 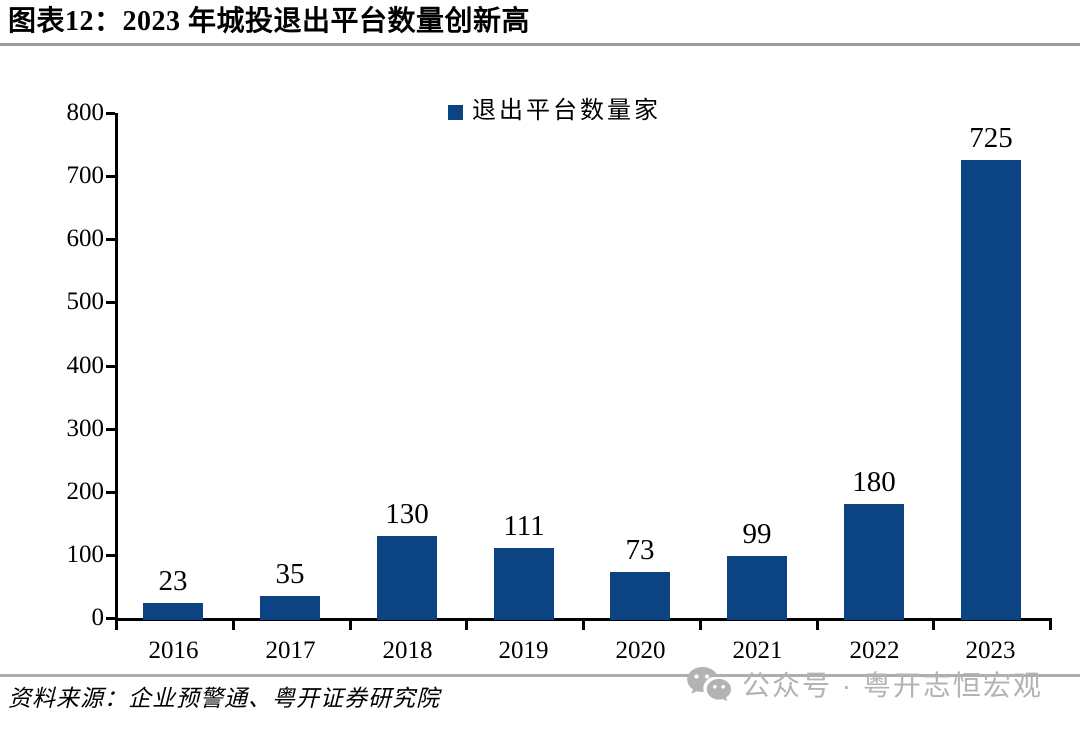 I want to click on bar-2020, so click(x=640, y=596).